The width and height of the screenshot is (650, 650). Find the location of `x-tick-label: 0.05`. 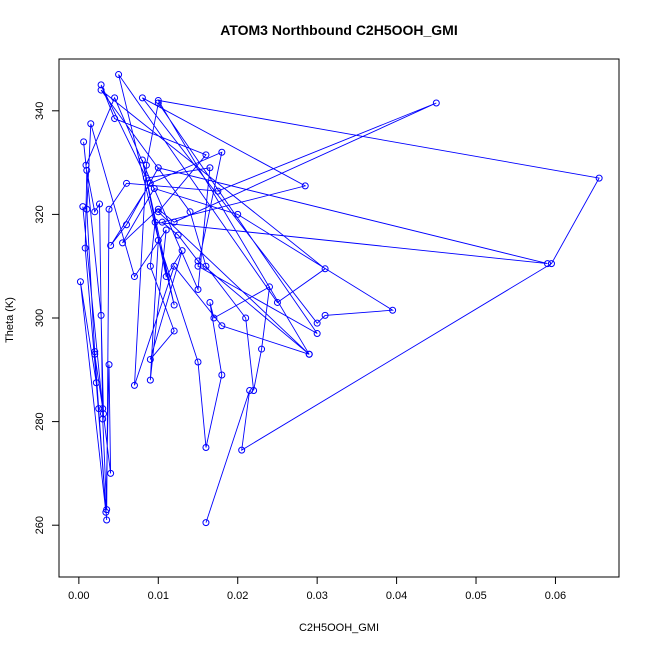

x-tick-label: 0.05 is located at coordinates (475, 596).